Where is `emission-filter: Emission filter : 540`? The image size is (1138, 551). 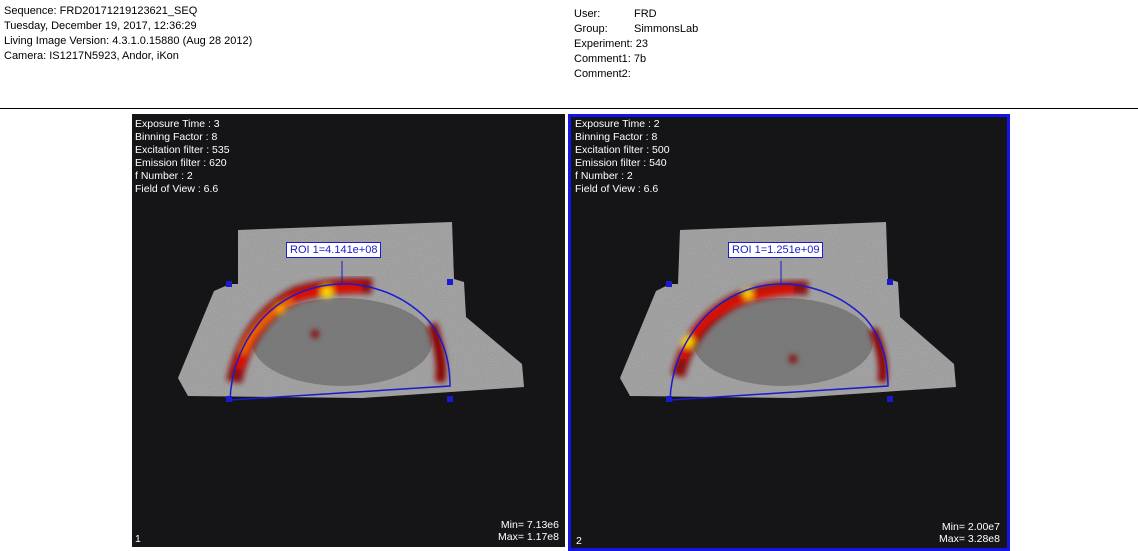
emission-filter: Emission filter : 540 is located at coordinates (621, 163).